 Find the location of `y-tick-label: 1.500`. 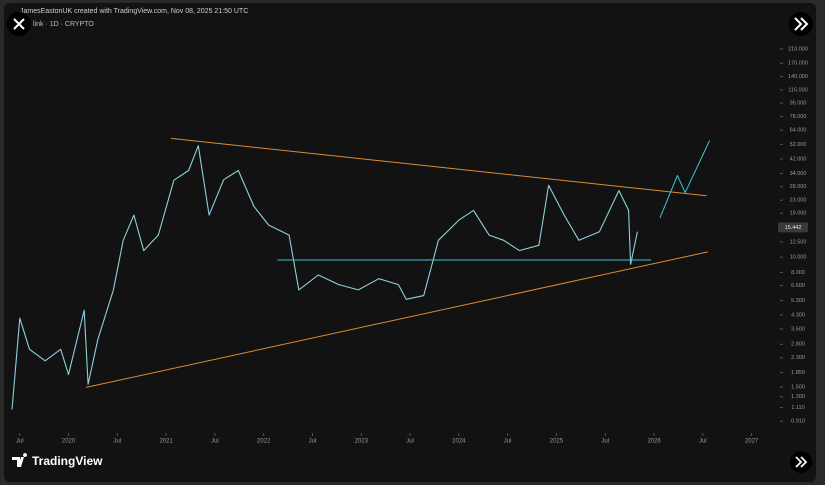

y-tick-label: 1.500 is located at coordinates (798, 387).